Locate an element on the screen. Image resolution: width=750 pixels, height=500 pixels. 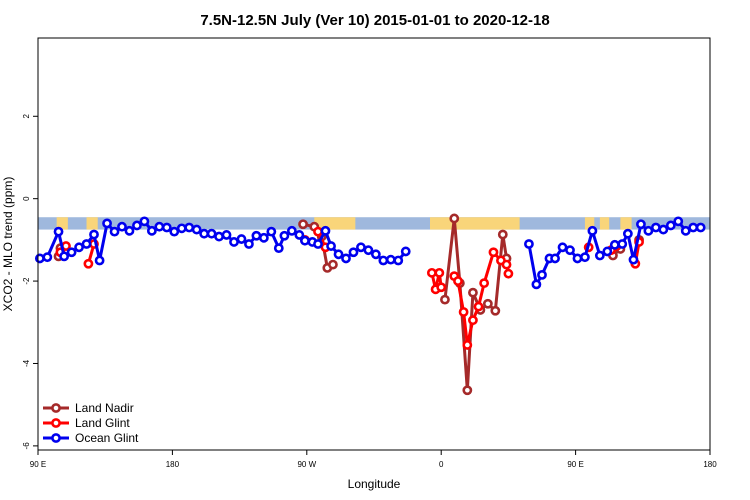
series-line is located at coordinates (436, 281).